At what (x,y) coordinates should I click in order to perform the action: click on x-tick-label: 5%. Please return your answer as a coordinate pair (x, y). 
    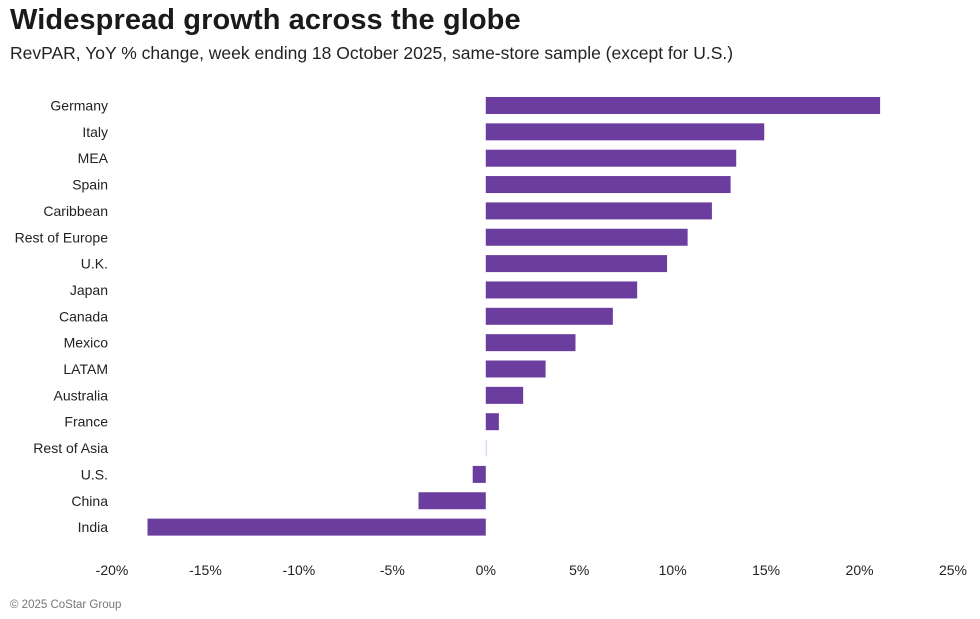
    Looking at the image, I should click on (579, 570).